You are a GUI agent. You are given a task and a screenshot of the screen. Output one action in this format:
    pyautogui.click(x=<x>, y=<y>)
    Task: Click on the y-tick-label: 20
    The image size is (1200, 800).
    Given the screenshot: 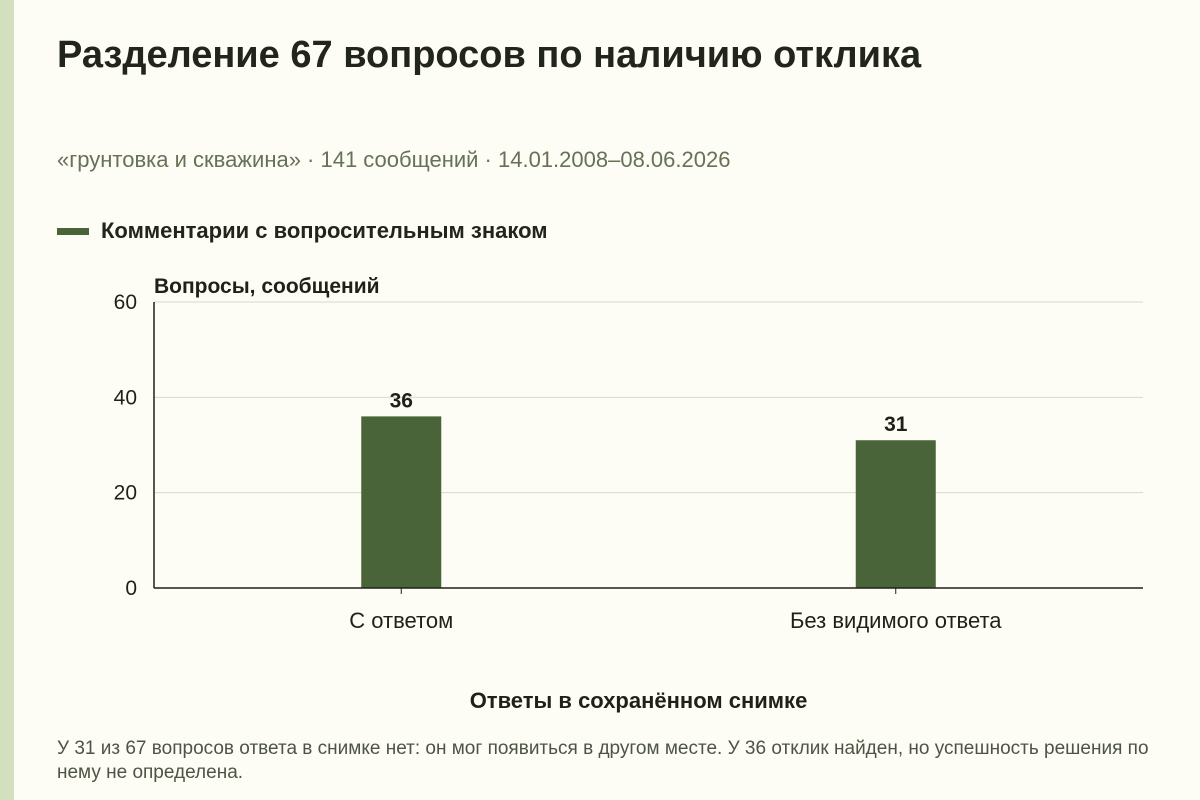 What is the action you would take?
    pyautogui.click(x=125, y=493)
    